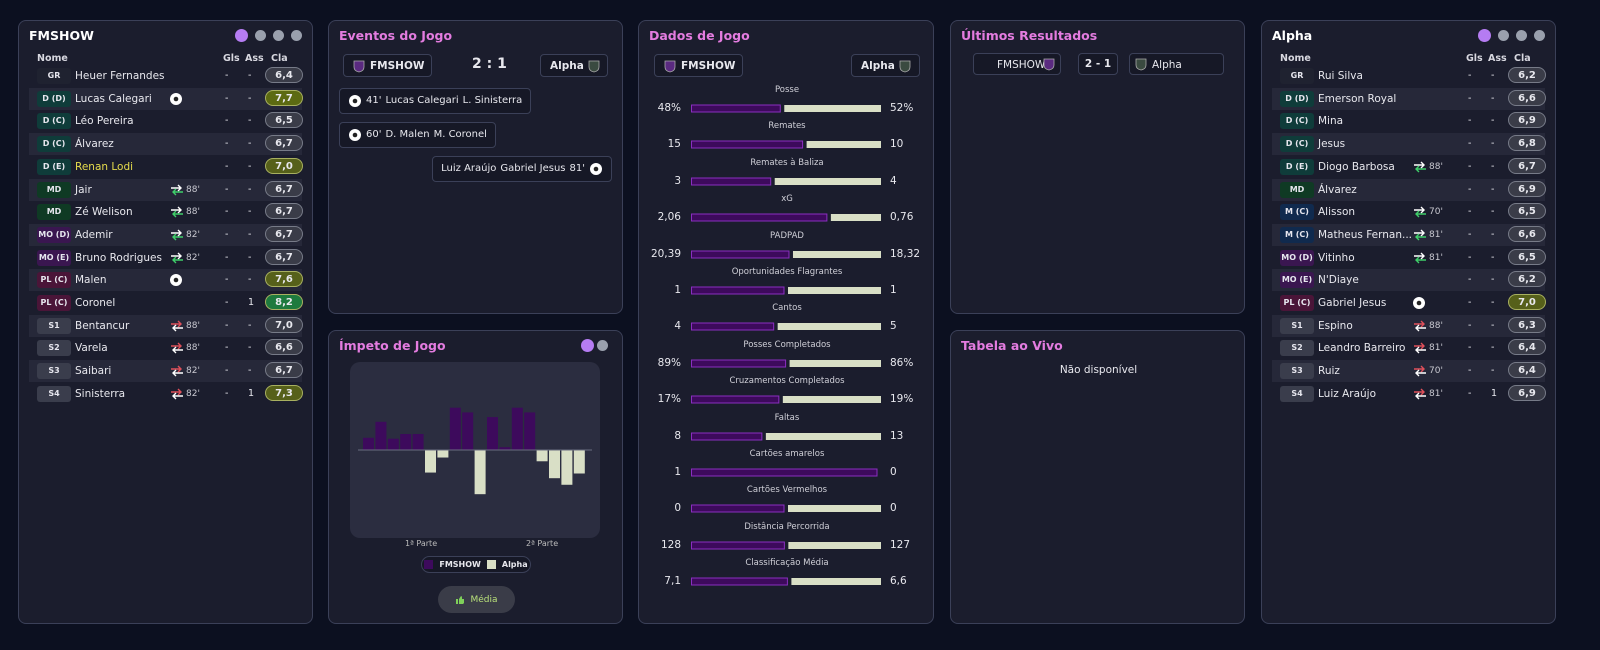  I want to click on player-row: S1 Espino 88' - - 6,3, so click(1409, 325).